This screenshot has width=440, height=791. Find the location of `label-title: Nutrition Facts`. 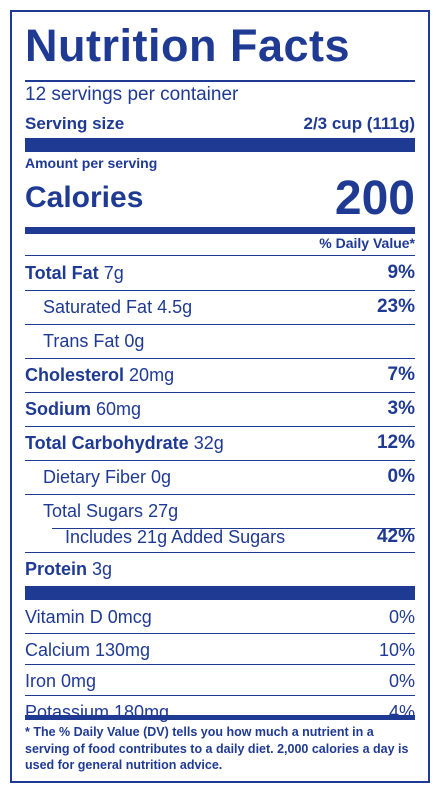

label-title: Nutrition Facts is located at coordinates (188, 45).